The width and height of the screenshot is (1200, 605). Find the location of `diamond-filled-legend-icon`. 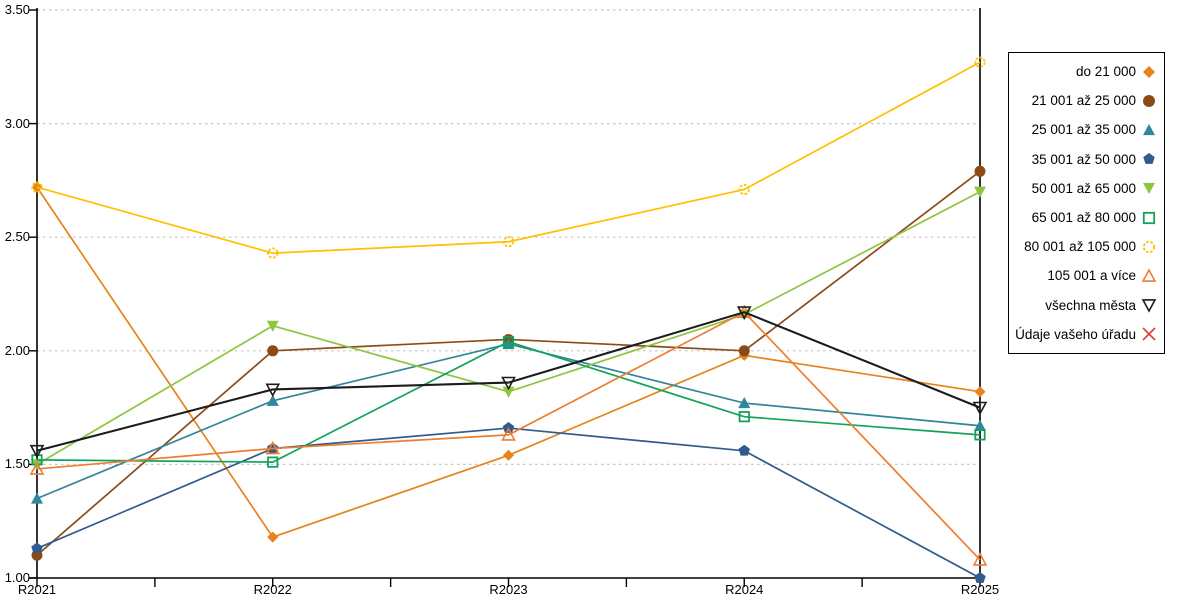

diamond-filled-legend-icon is located at coordinates (1149, 72).